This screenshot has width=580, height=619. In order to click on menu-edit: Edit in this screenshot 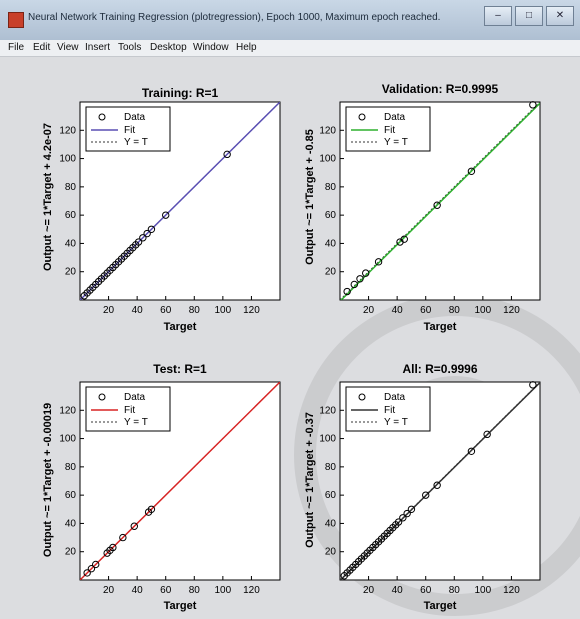, I will do `click(42, 47)`.